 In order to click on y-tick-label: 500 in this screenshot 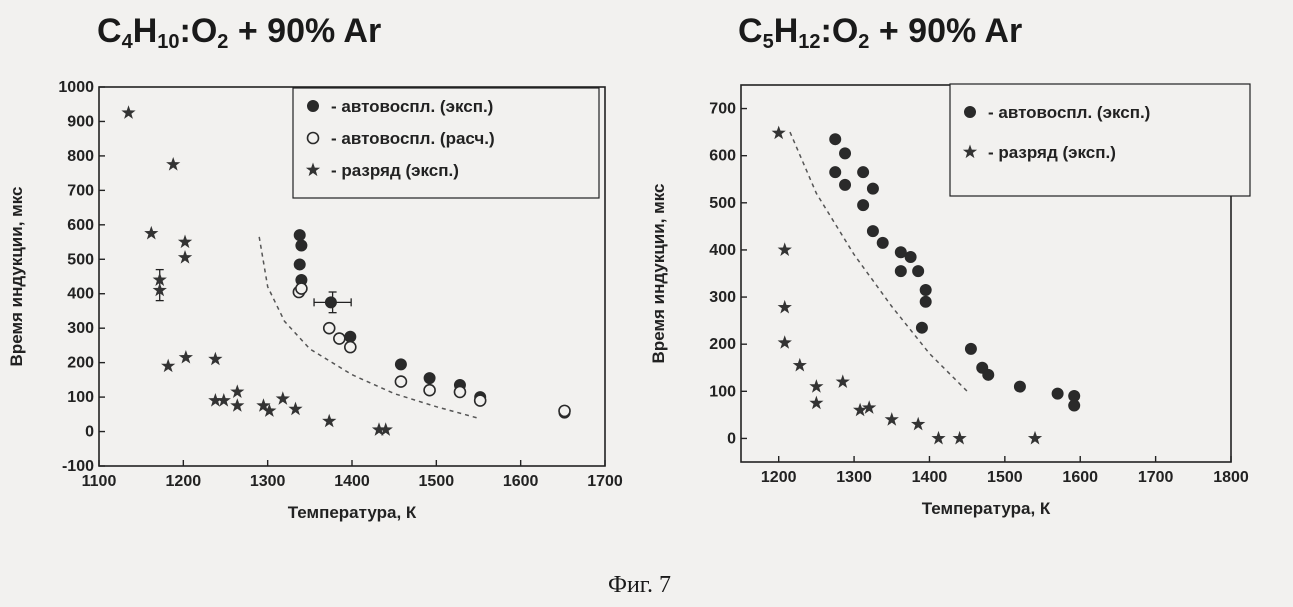, I will do `click(722, 203)`.